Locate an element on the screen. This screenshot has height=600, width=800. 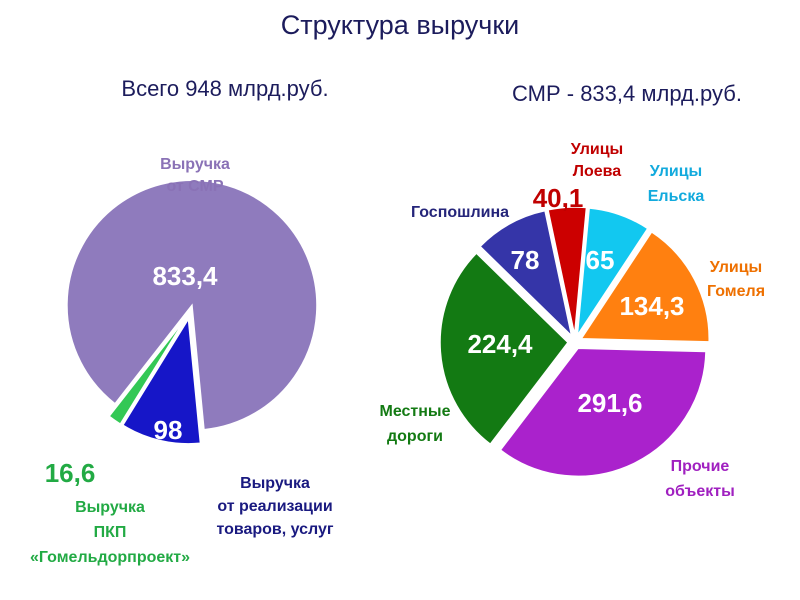
slice-label: Прочие is located at coordinates (700, 466).